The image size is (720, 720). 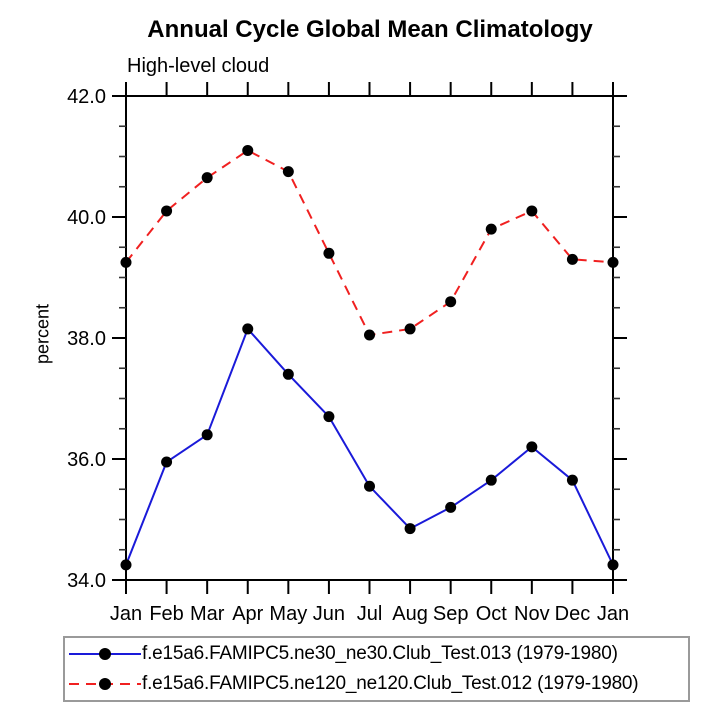 I want to click on y-tick-label: 34.0, so click(x=86, y=581).